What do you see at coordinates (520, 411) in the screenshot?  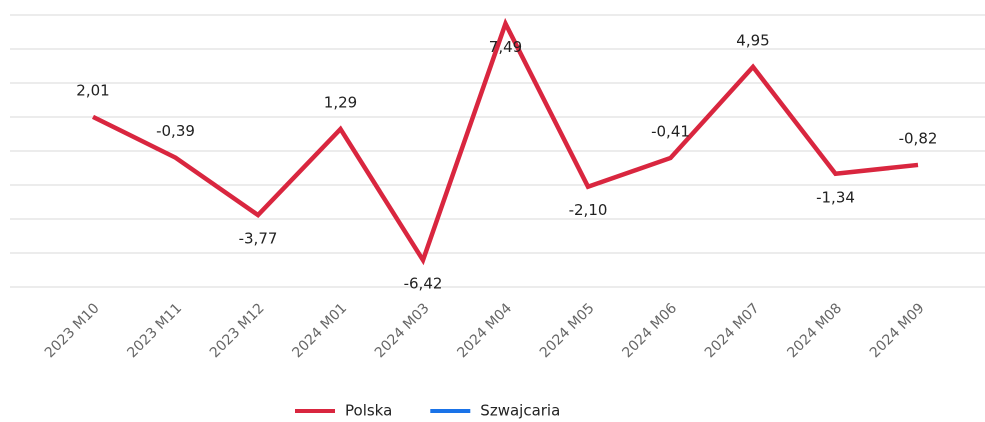 I see `legend-label: Szwajcaria` at bounding box center [520, 411].